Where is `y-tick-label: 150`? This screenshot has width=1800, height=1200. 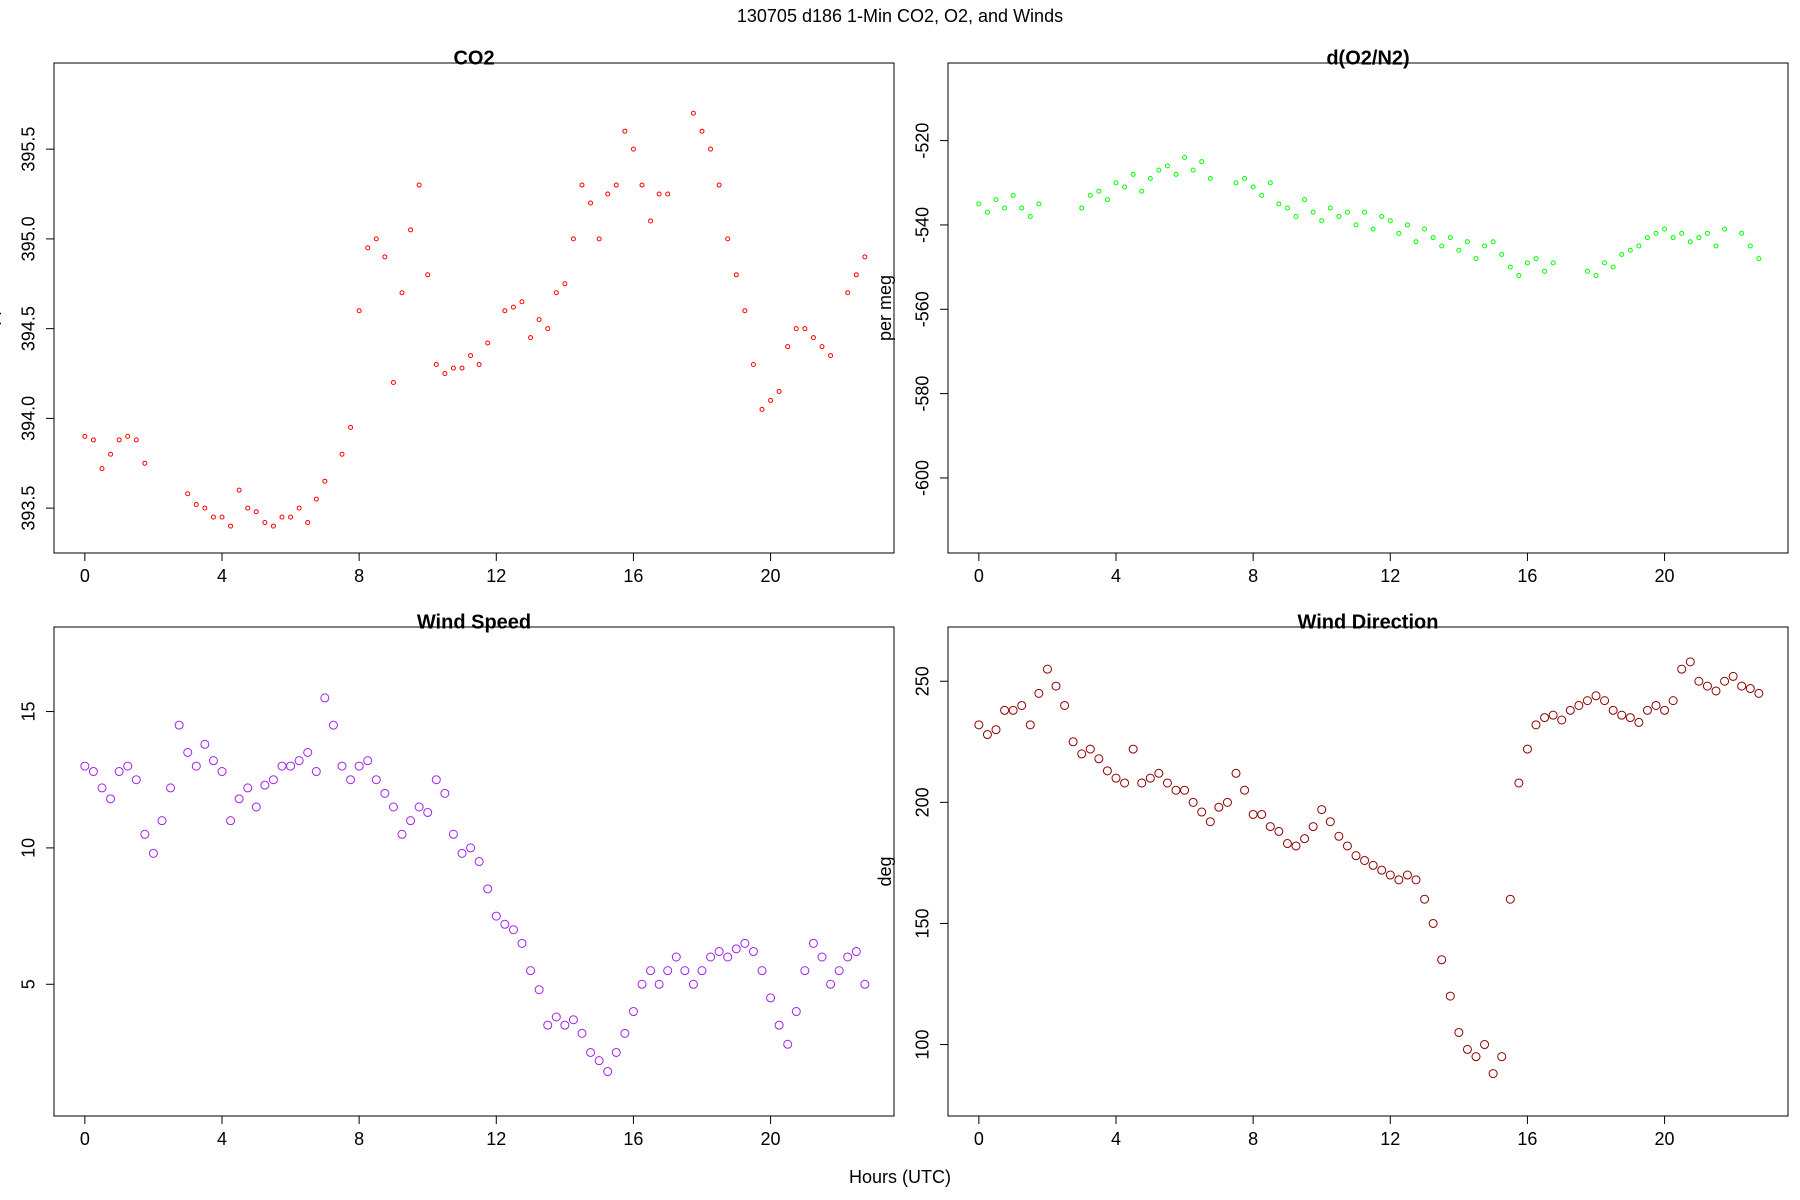 y-tick-label: 150 is located at coordinates (923, 923).